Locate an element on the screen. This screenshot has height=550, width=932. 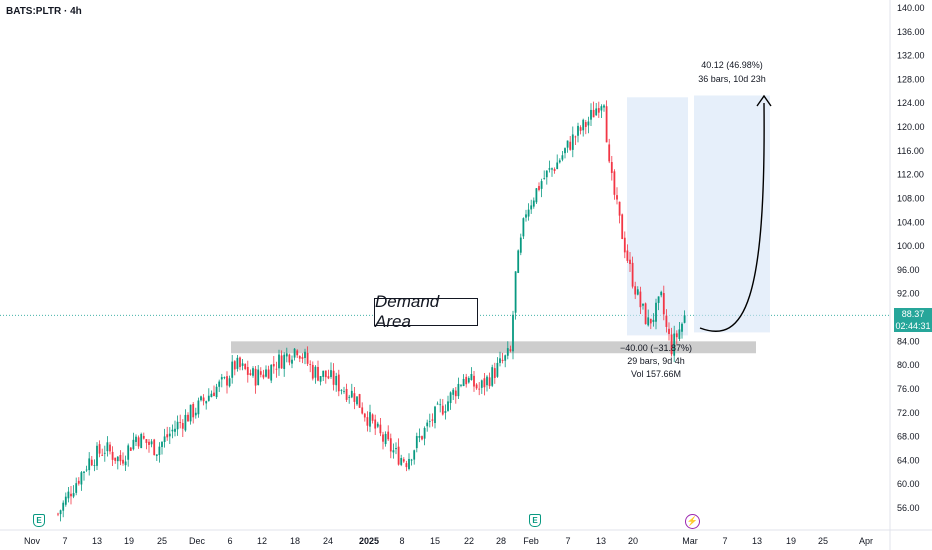
time-tick-label: 2025 is located at coordinates (369, 541).